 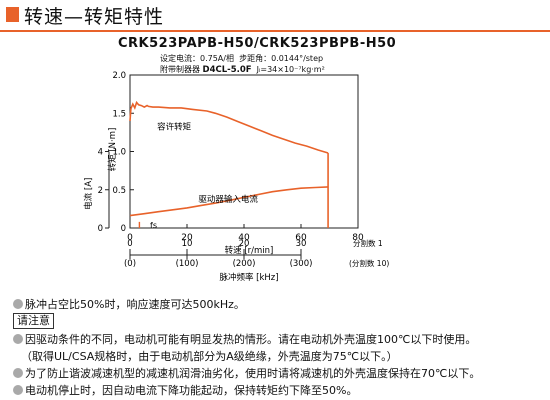 I want to click on title-bar: 转速—转矩特性, so click(x=275, y=16).